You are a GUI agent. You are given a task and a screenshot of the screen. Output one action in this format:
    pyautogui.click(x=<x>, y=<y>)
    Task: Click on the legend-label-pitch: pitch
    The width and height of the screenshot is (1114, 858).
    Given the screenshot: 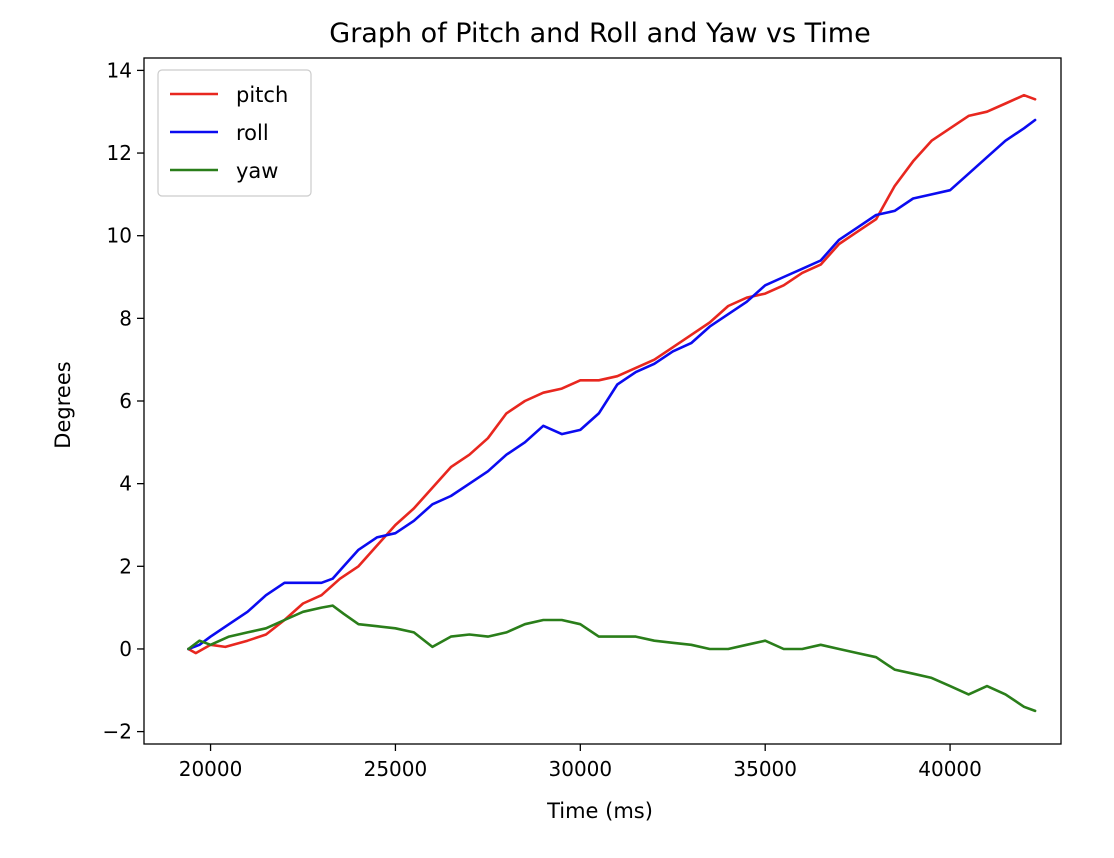 What is the action you would take?
    pyautogui.click(x=262, y=95)
    